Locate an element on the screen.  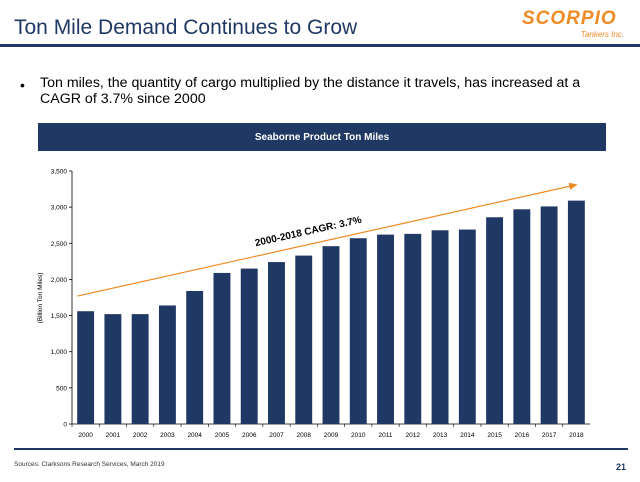
logo-word: SCORPIO is located at coordinates (569, 18).